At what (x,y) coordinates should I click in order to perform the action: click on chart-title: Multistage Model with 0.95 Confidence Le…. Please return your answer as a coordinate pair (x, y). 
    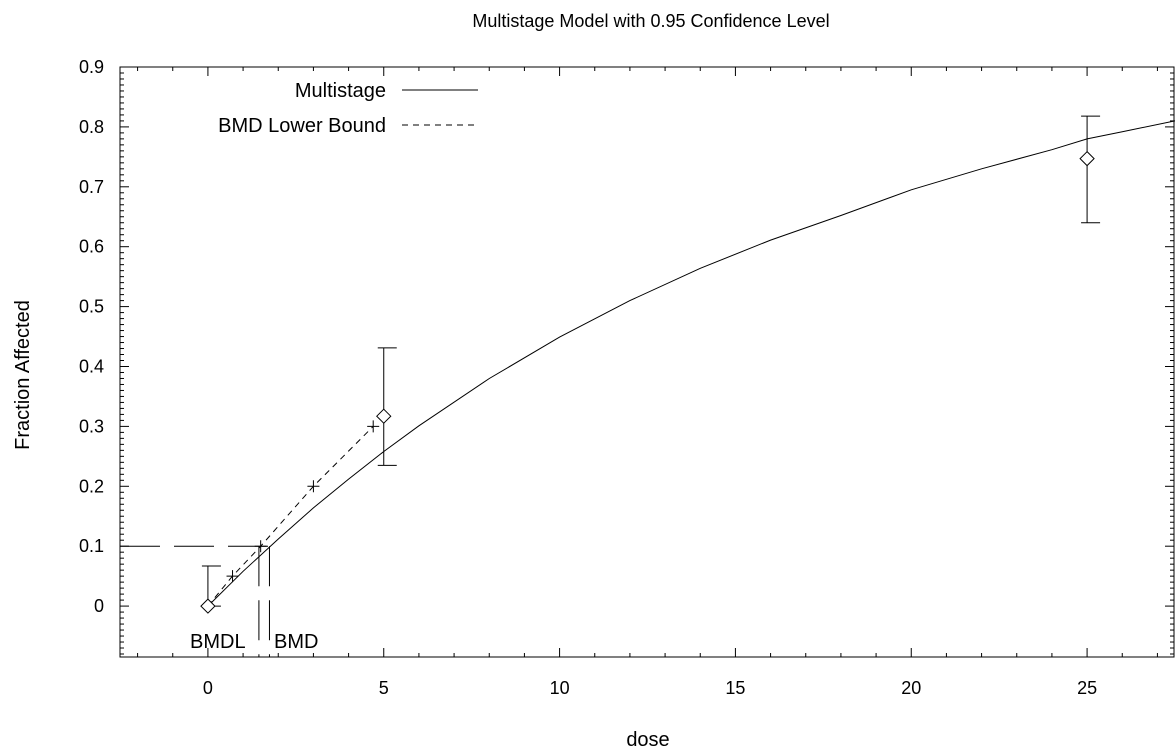
    Looking at the image, I should click on (650, 21).